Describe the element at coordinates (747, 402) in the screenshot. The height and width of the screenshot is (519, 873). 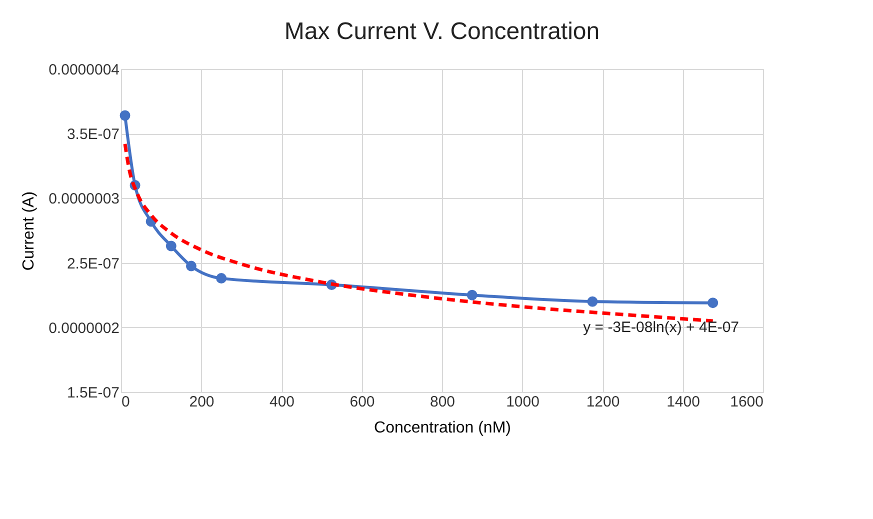
I see `x-tick-label: 1600` at that location.